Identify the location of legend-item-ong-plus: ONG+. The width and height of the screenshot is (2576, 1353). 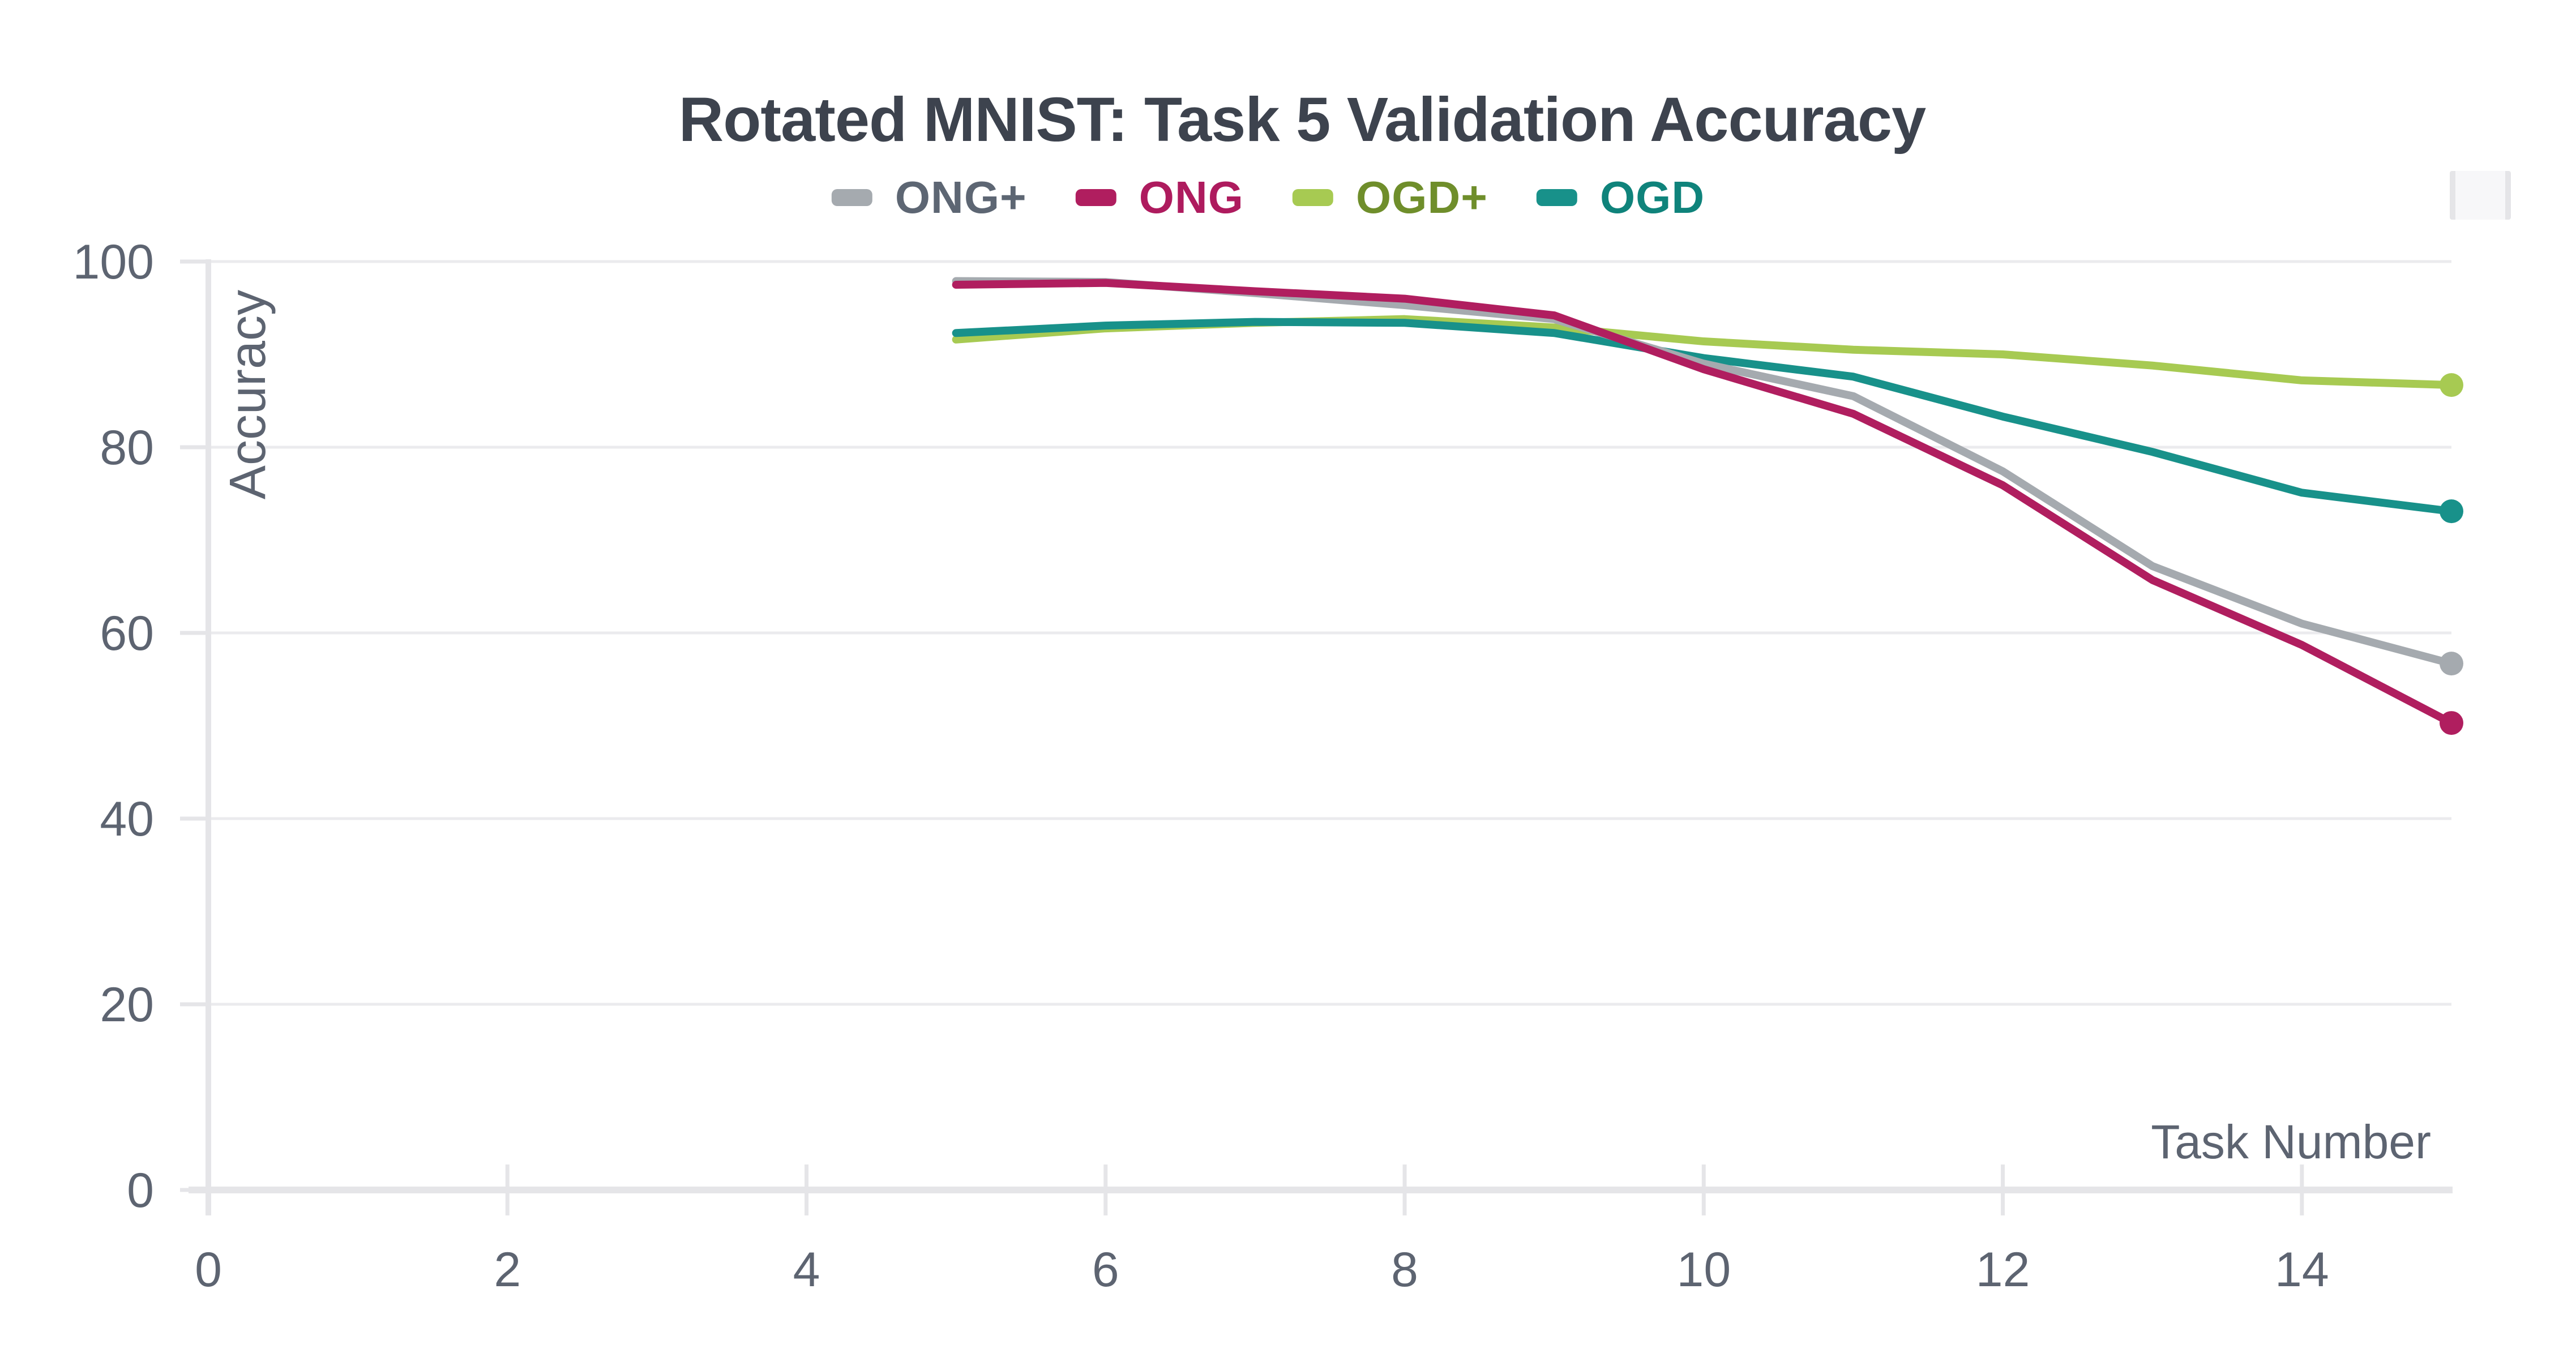
(929, 198).